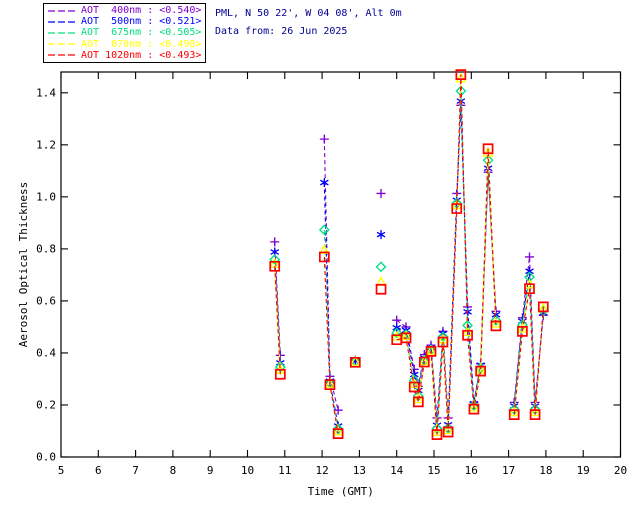 This screenshot has width=640, height=512. I want to click on y-tick-label: 0.0, so click(46, 457).